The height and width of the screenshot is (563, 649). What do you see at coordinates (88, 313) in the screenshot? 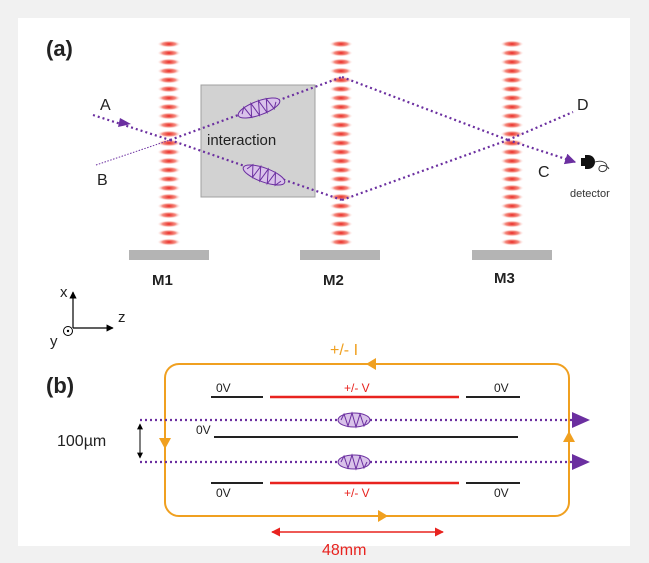
I see `coordinate-axes` at bounding box center [88, 313].